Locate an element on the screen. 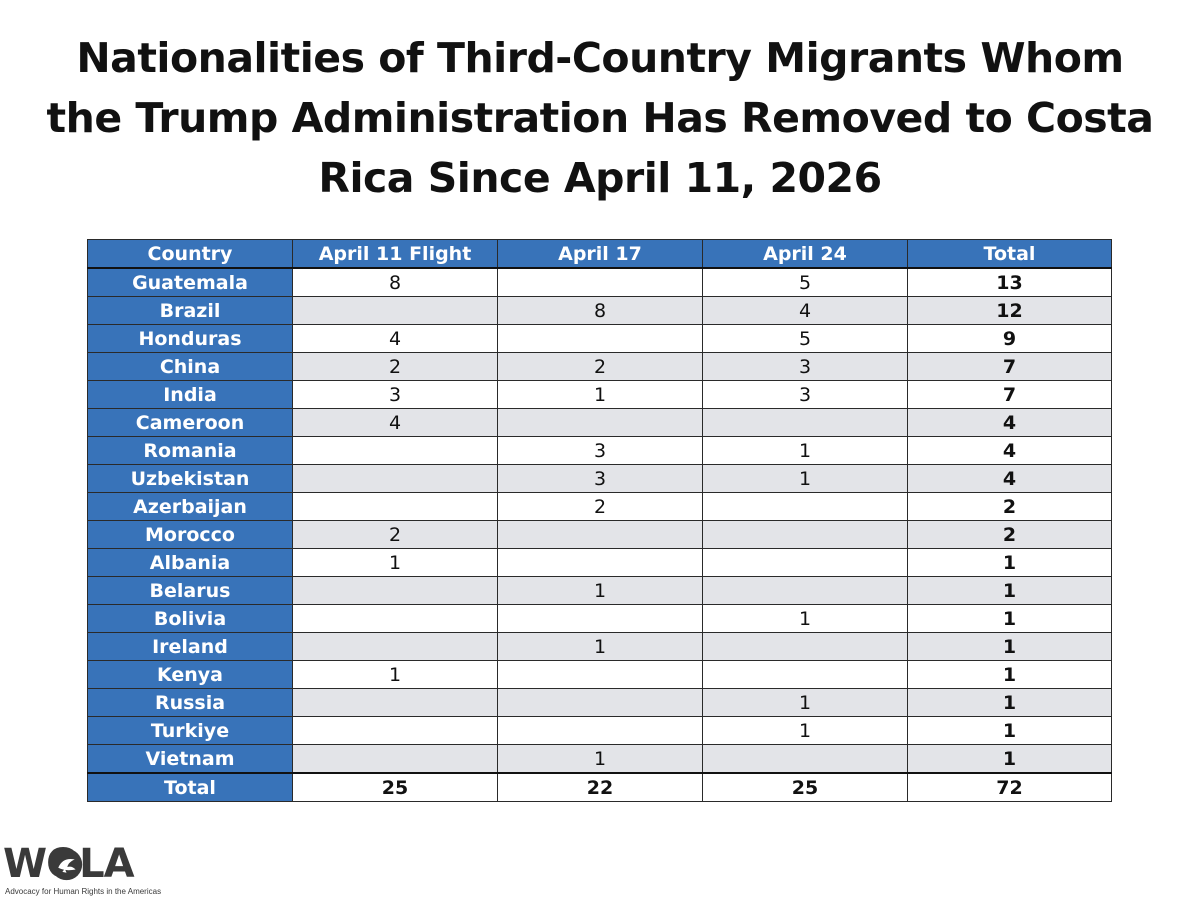 The image size is (1200, 900). country-cell: Guatemala is located at coordinates (190, 282).